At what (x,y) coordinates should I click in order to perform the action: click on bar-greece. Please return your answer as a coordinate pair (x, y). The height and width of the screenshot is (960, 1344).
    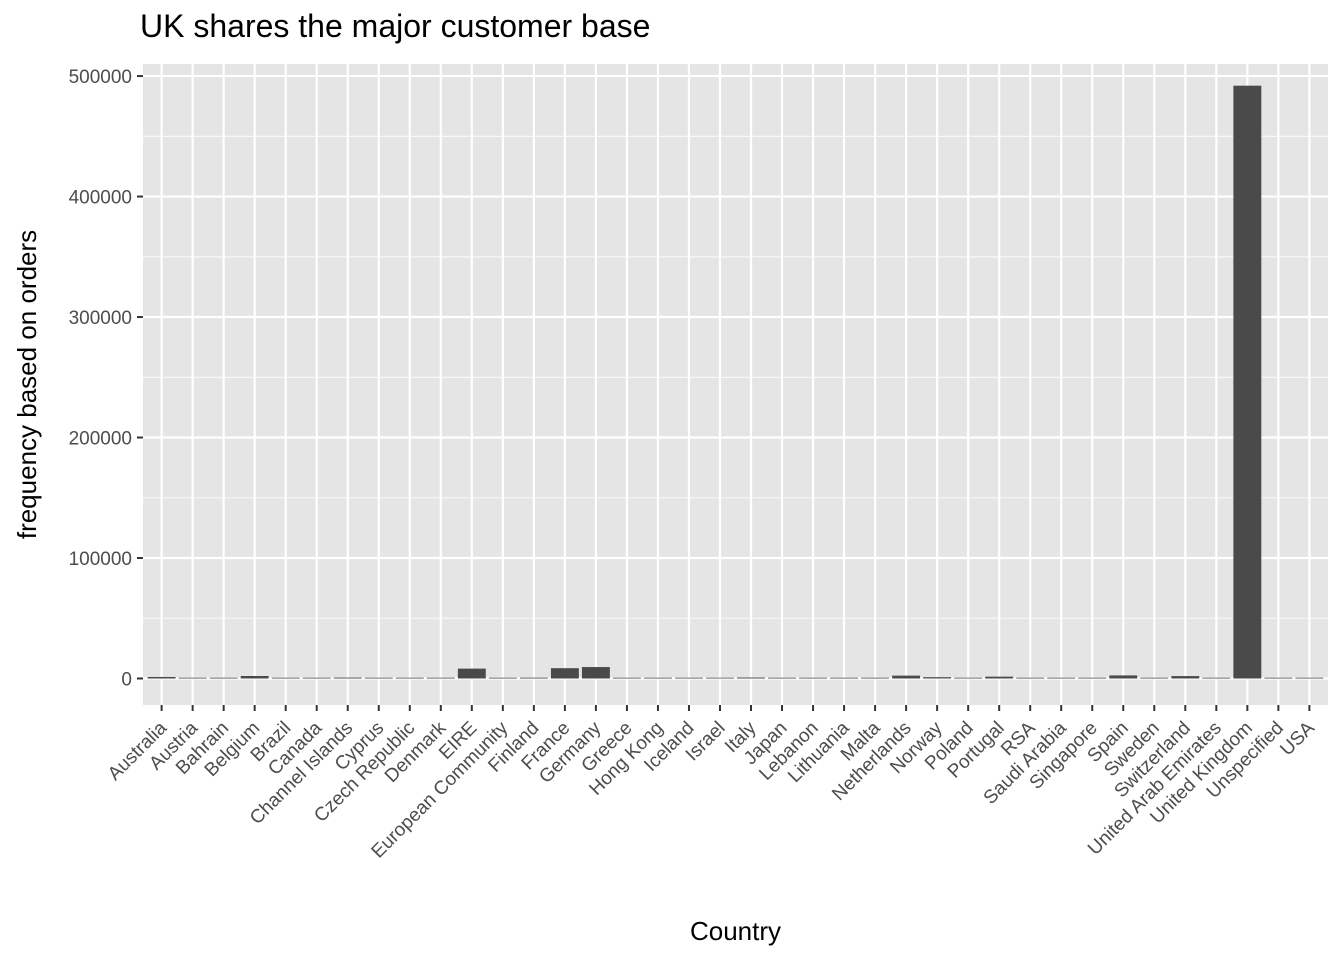
    Looking at the image, I should click on (626, 678).